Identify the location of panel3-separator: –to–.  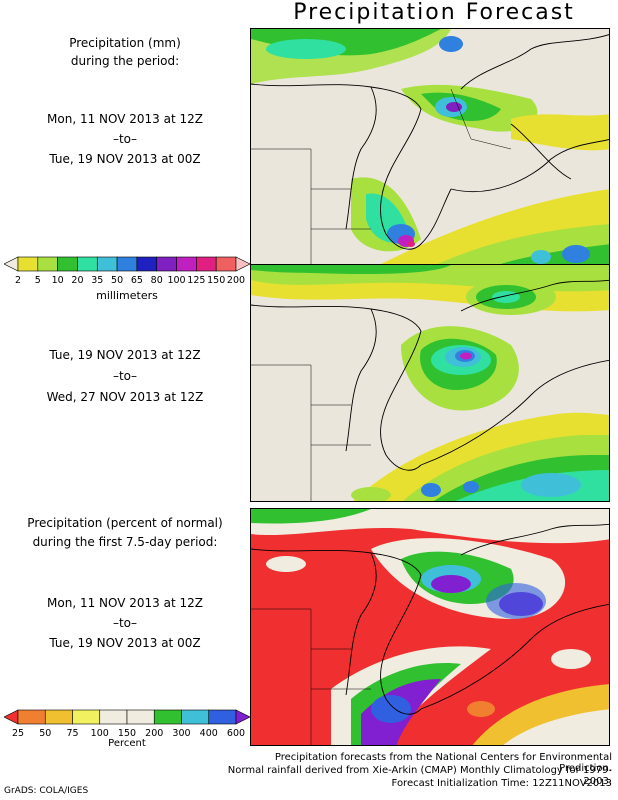
(125, 623).